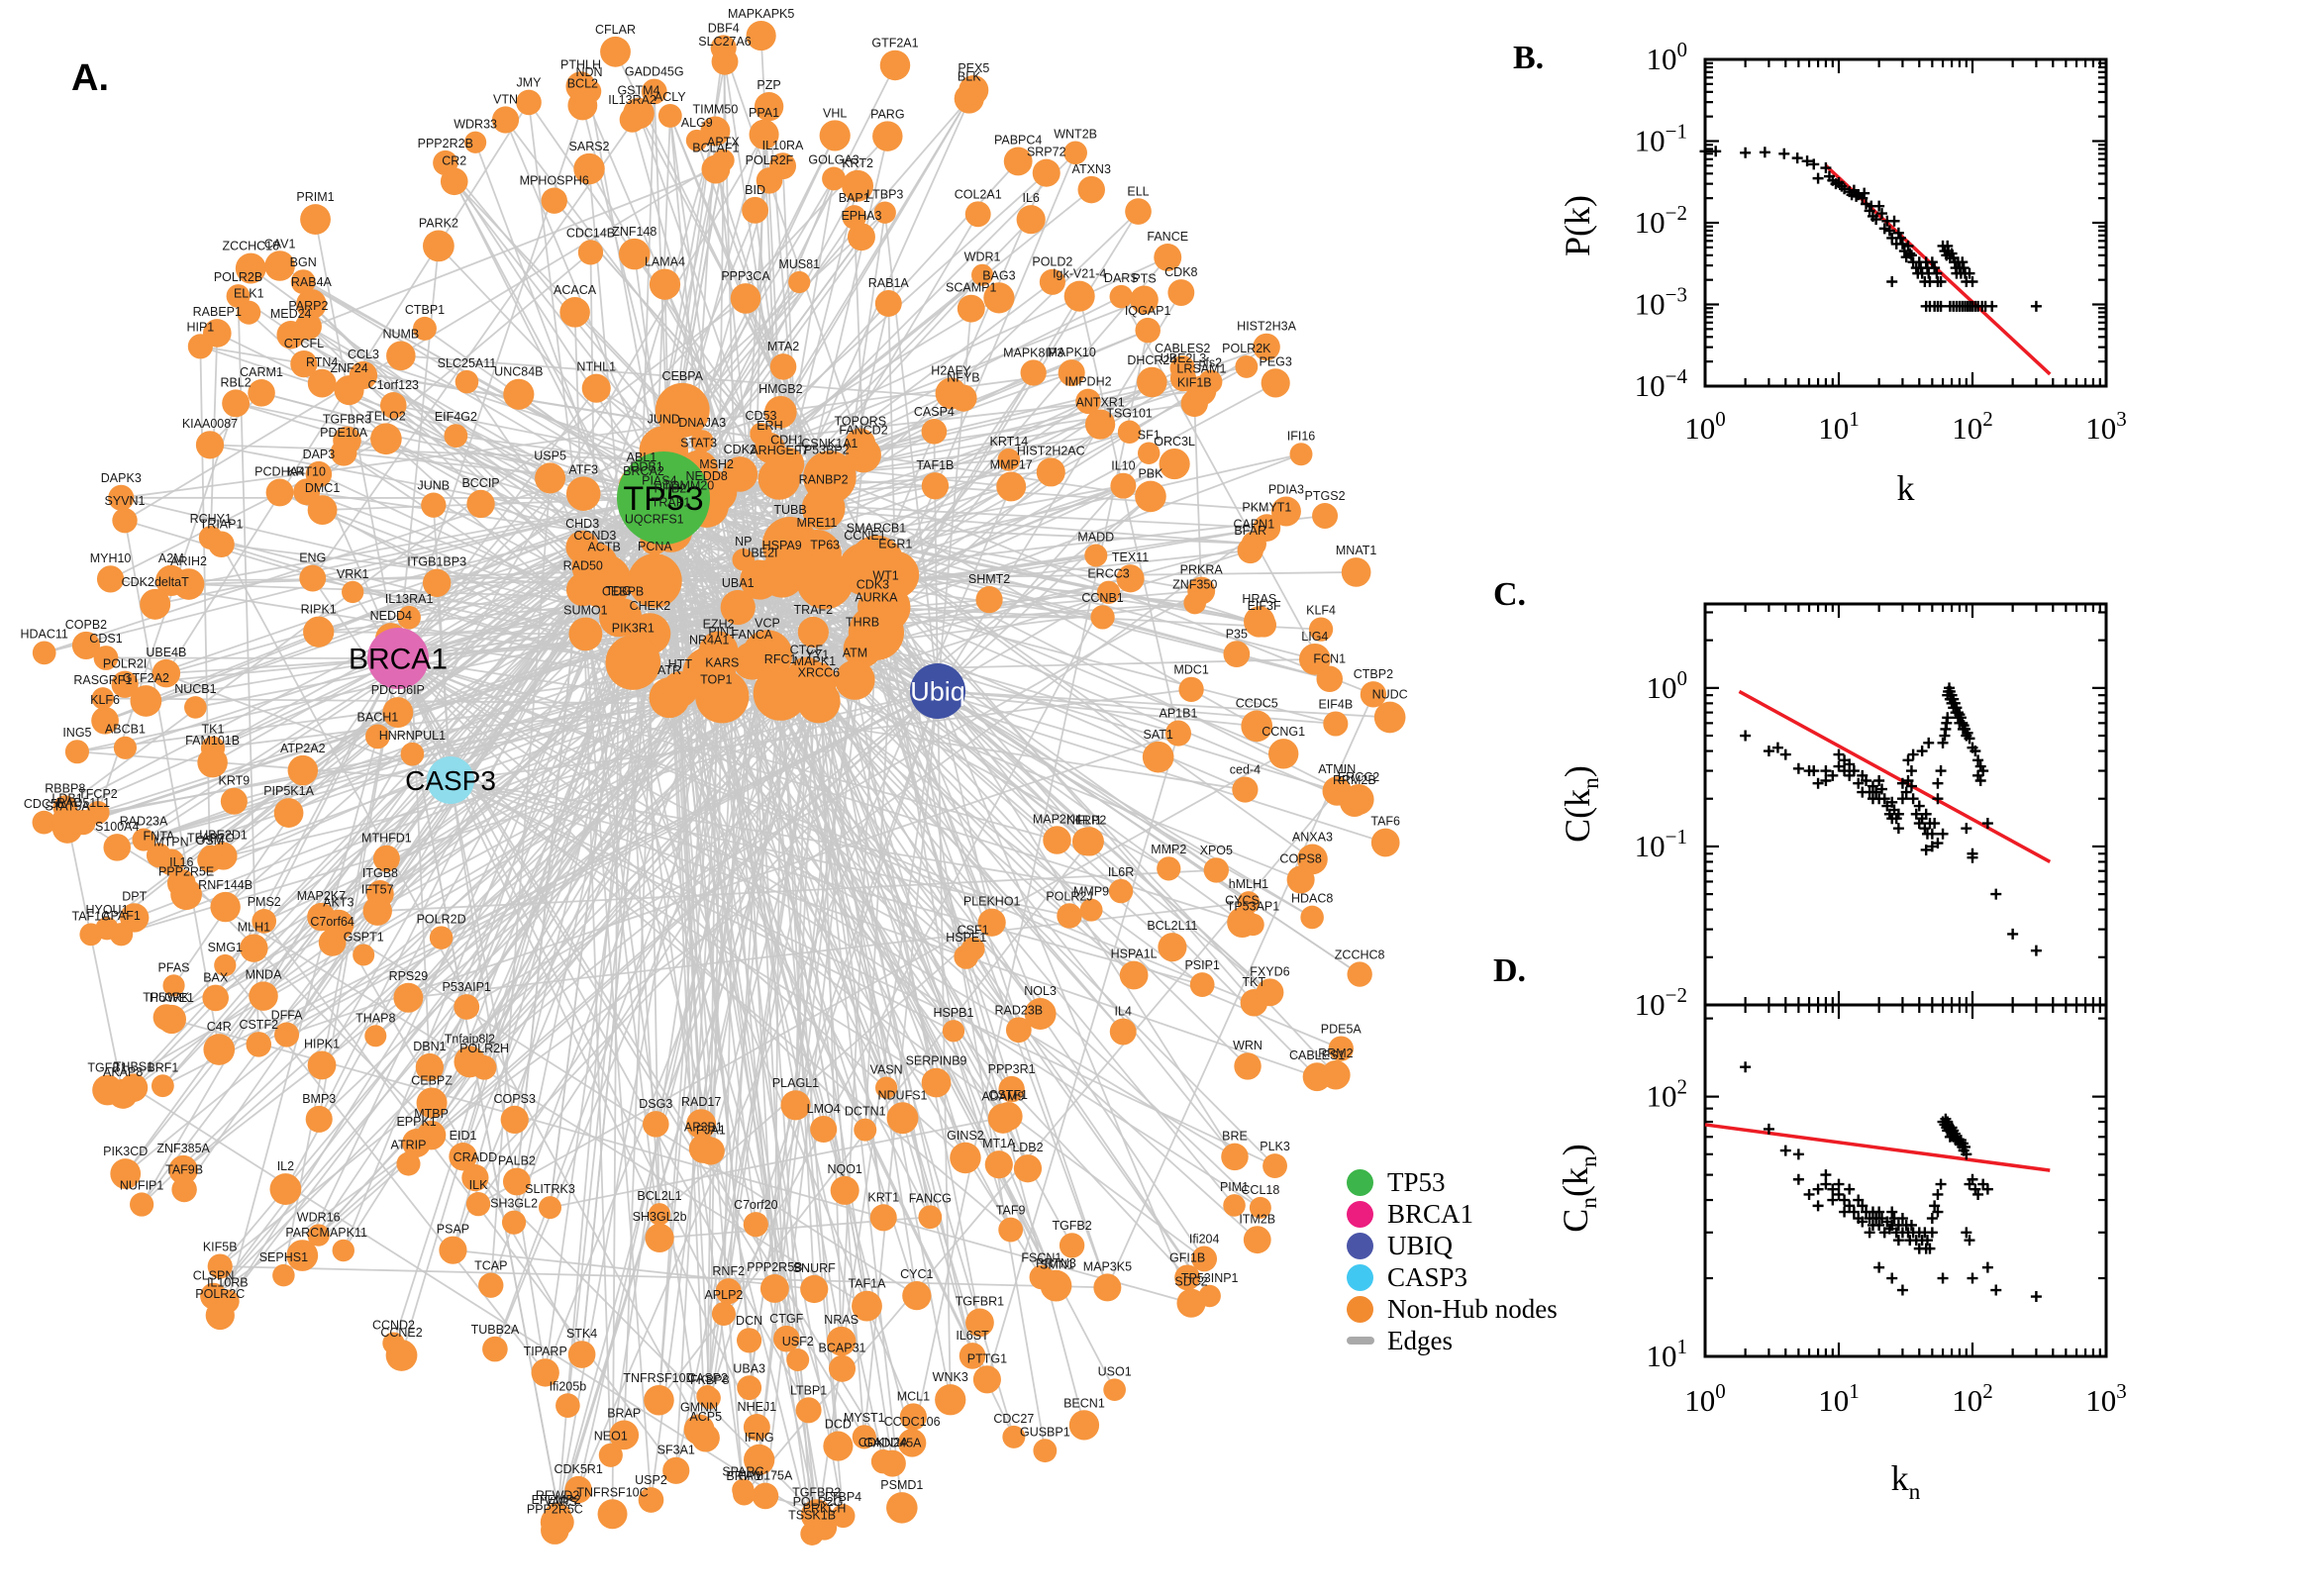 Image resolution: width=2323 pixels, height=1596 pixels. What do you see at coordinates (824, 479) in the screenshot?
I see `gene-label: RANBP2` at bounding box center [824, 479].